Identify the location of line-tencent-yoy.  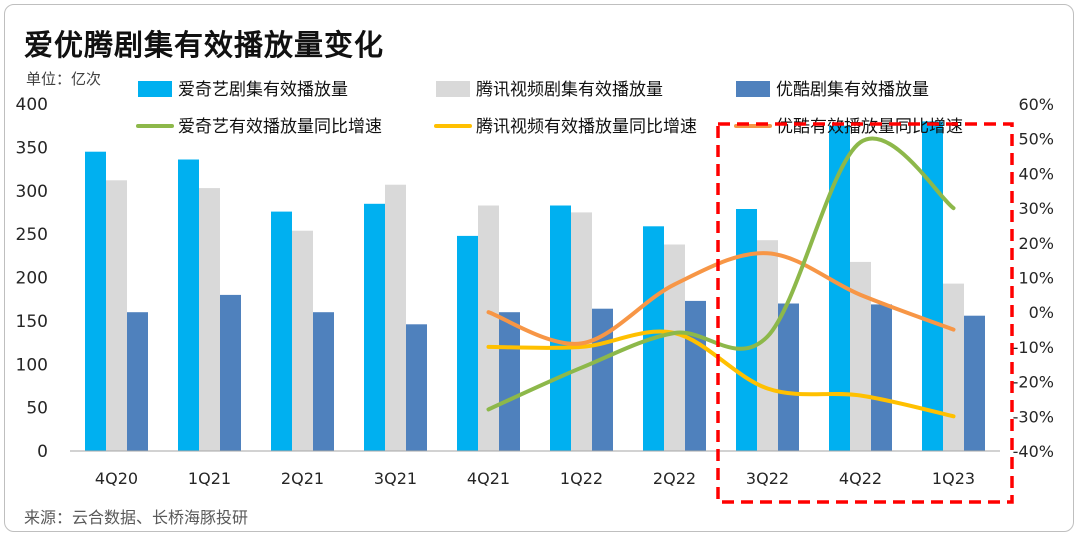
(721, 374).